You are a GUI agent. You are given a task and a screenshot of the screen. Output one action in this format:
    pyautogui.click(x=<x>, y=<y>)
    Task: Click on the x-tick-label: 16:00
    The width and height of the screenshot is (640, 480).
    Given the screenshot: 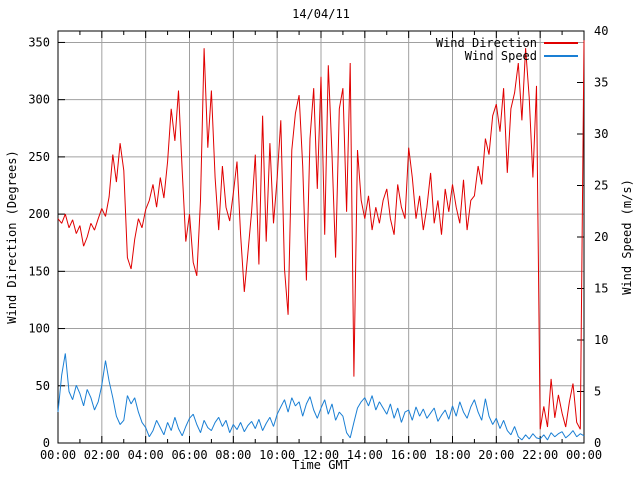 What is the action you would take?
    pyautogui.click(x=409, y=455)
    